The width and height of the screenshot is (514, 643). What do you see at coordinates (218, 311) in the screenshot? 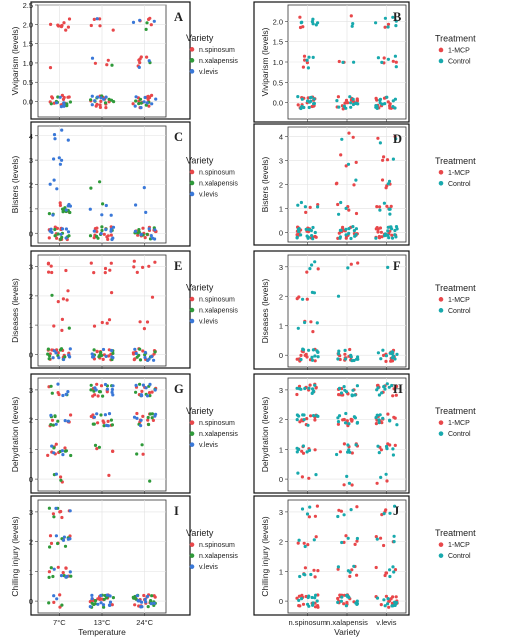
I see `legend-label: n.xalapensis` at bounding box center [218, 311].